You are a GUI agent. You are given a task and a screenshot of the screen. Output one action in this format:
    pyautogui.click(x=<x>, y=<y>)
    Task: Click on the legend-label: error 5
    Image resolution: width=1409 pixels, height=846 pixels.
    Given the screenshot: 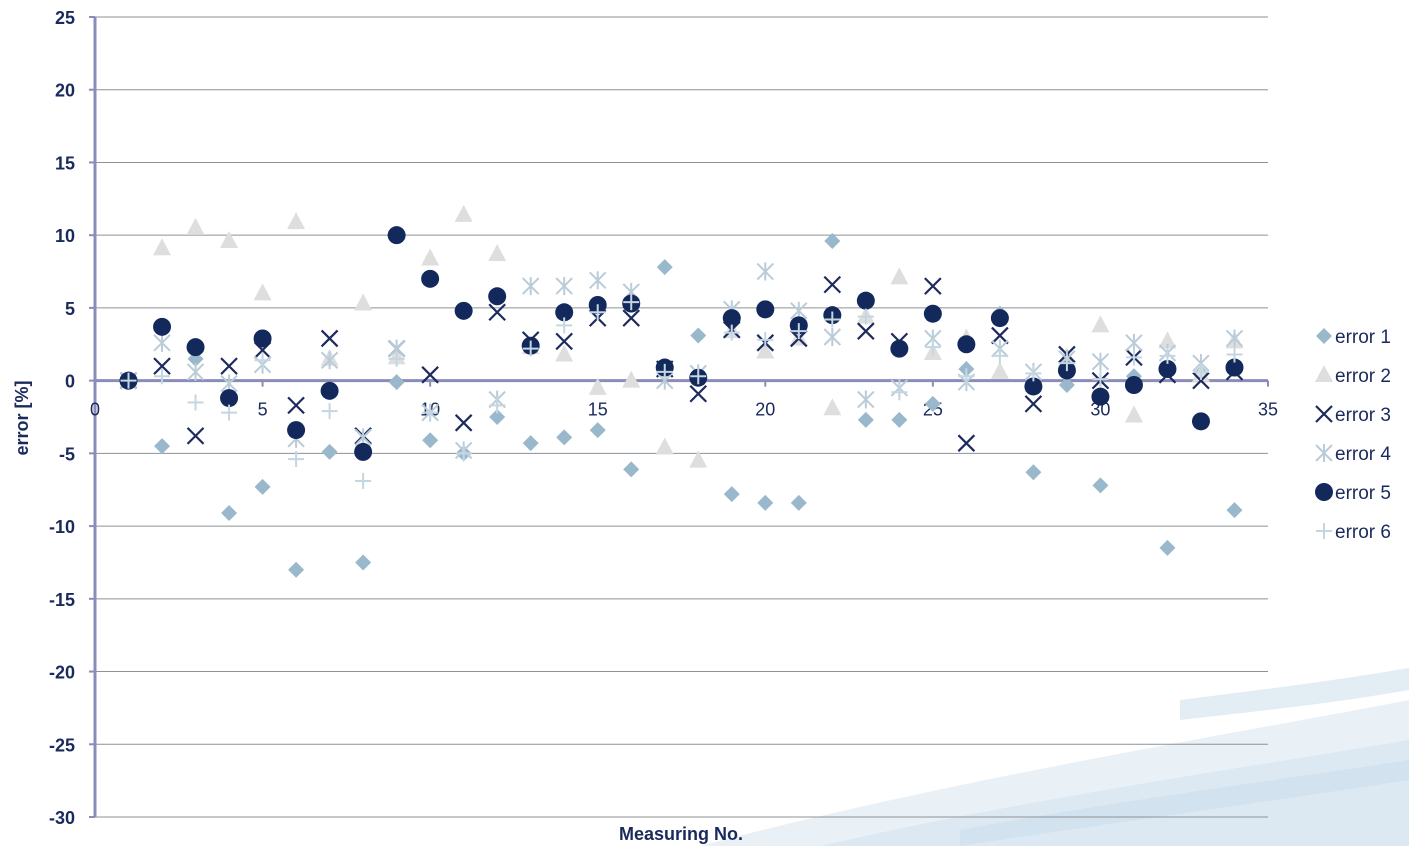 What is the action you would take?
    pyautogui.click(x=1363, y=493)
    